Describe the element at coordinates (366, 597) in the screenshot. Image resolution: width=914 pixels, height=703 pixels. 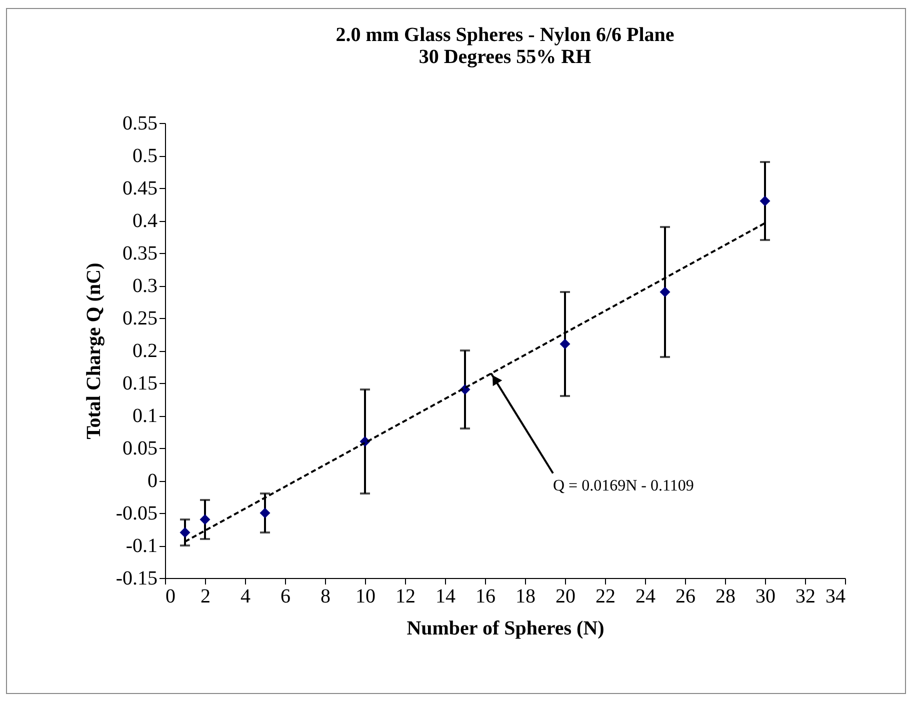
I see `x-tick-label: 10` at that location.